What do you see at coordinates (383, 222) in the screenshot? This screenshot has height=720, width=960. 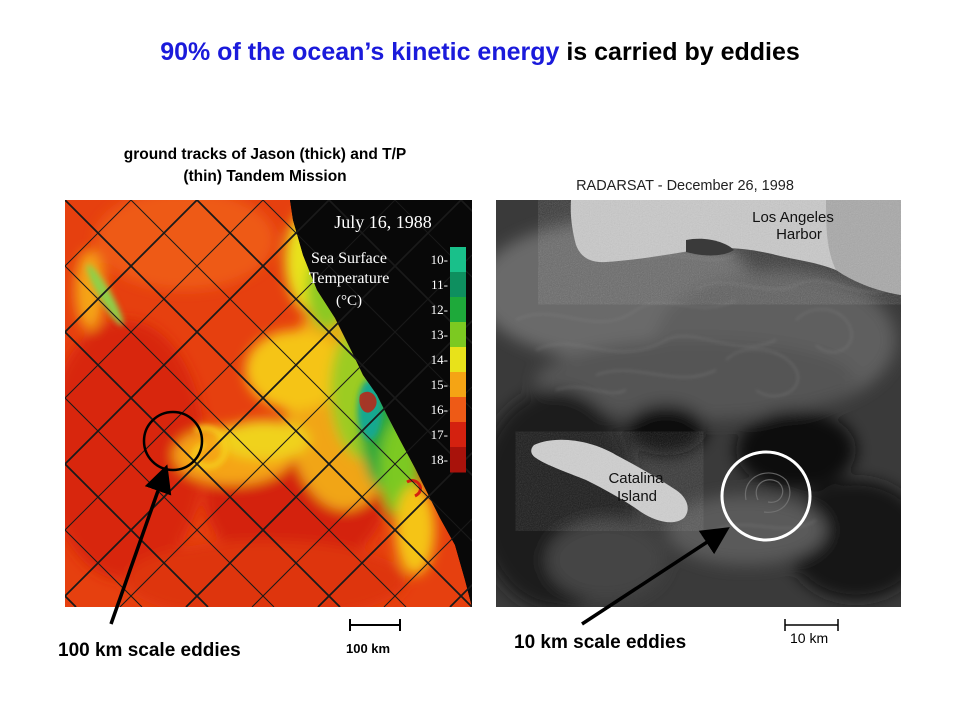 I see `map-date: July 16, 1988` at bounding box center [383, 222].